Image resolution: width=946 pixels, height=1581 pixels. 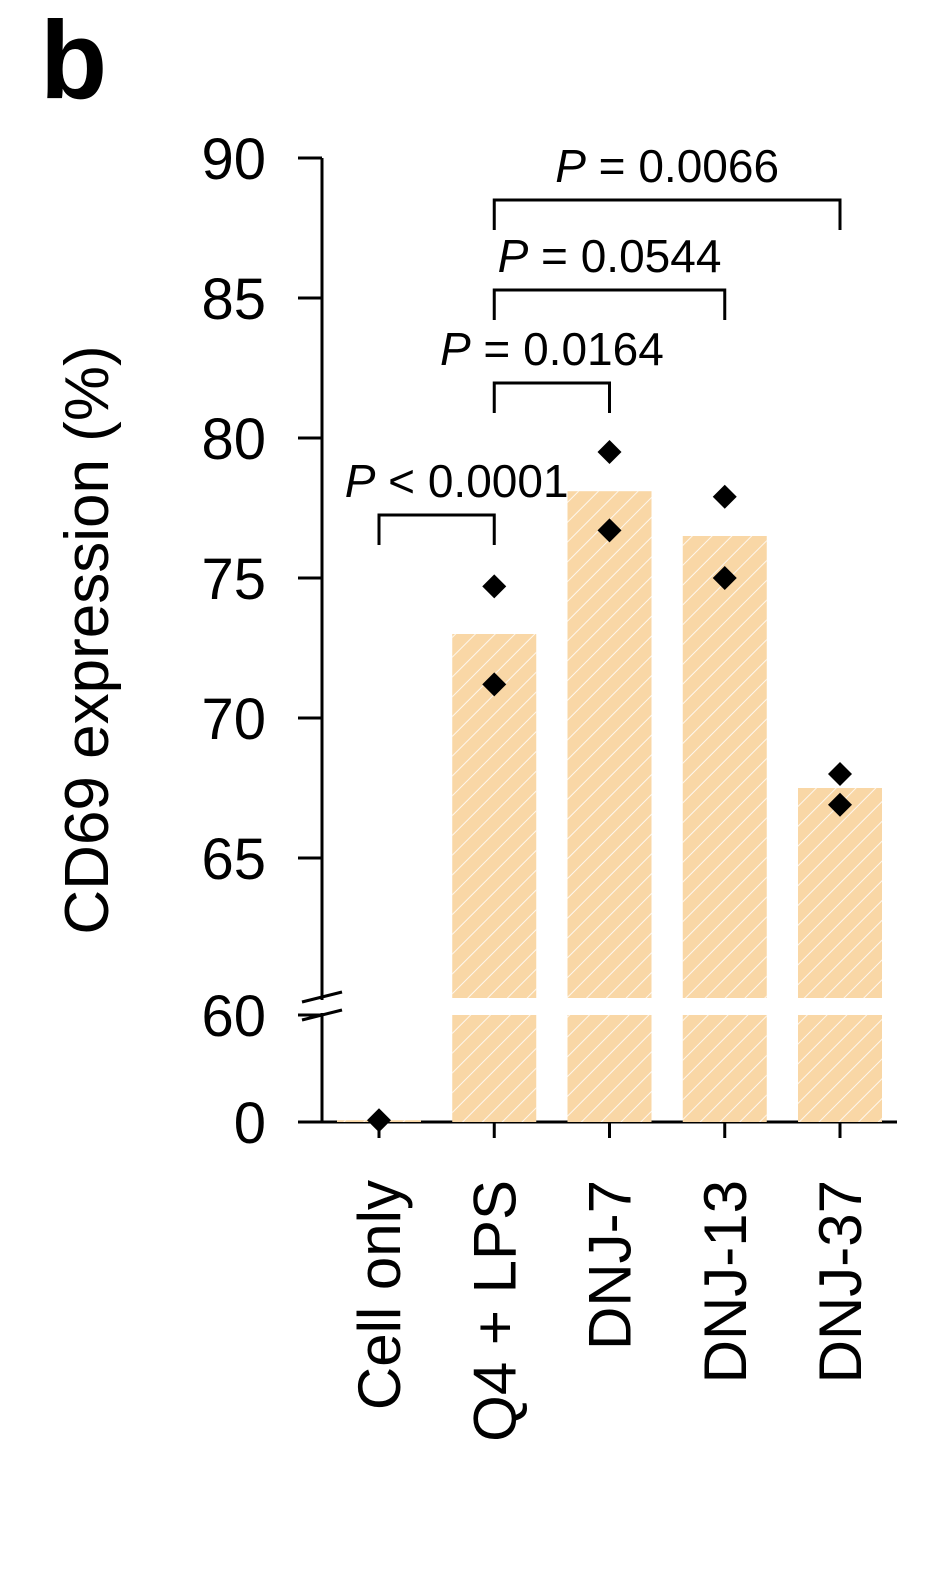 I want to click on axis-break, so click(x=322, y=997).